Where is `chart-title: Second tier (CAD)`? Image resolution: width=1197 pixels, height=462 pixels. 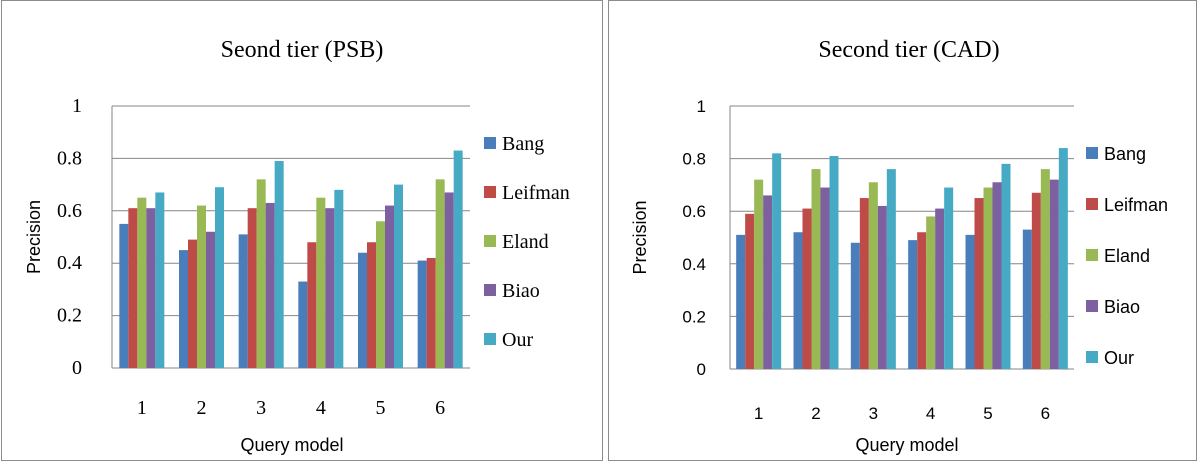 chart-title: Second tier (CAD) is located at coordinates (908, 50).